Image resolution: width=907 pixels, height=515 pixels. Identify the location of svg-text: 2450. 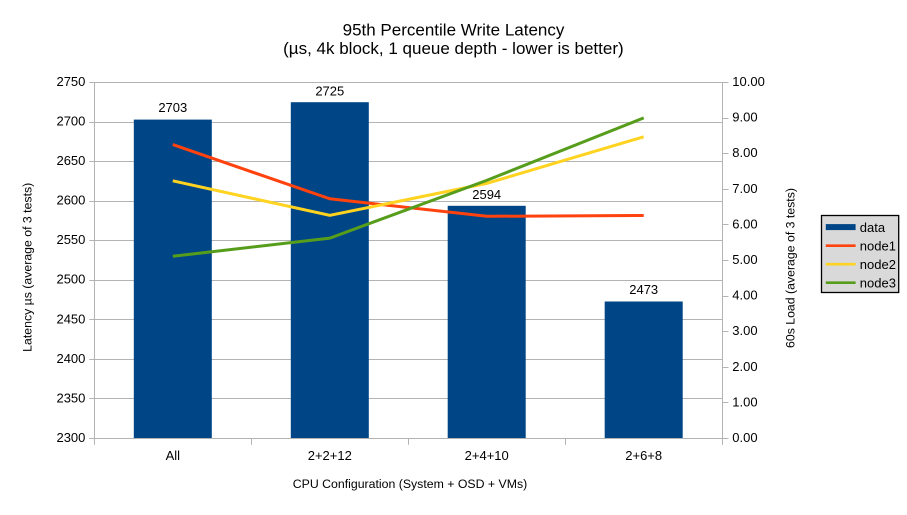
(70, 318).